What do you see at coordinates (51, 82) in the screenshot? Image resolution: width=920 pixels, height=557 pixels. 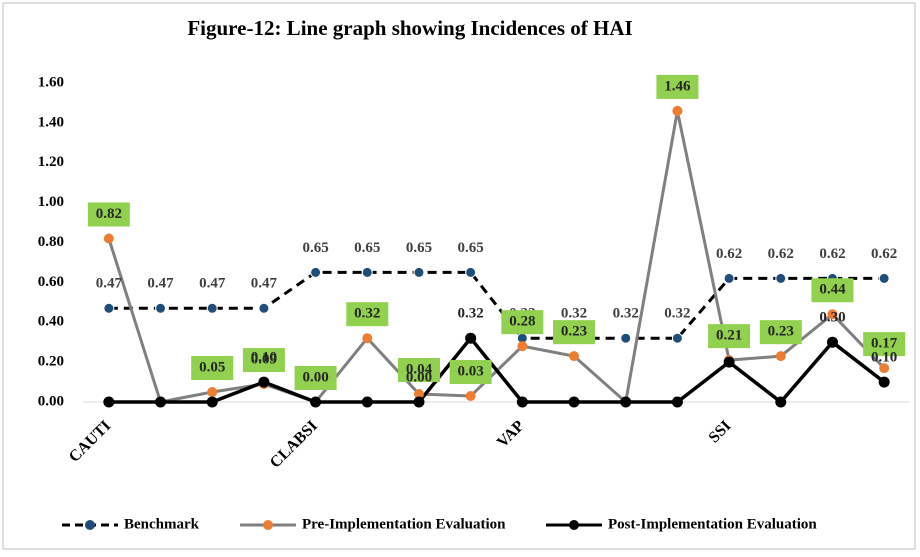 I see `y-tick-label: 1.60` at bounding box center [51, 82].